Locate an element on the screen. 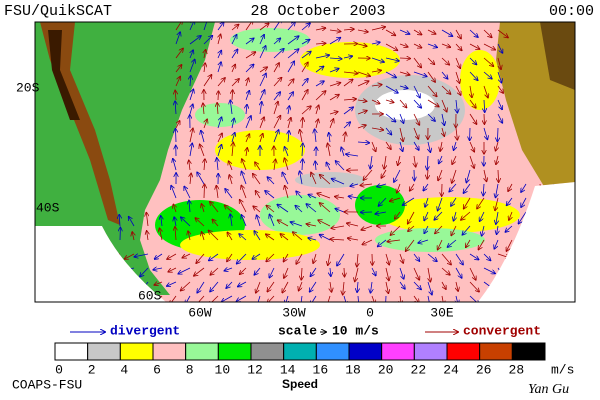 The height and width of the screenshot is (400, 600). colorbar-tick-label: 26 is located at coordinates (484, 369).